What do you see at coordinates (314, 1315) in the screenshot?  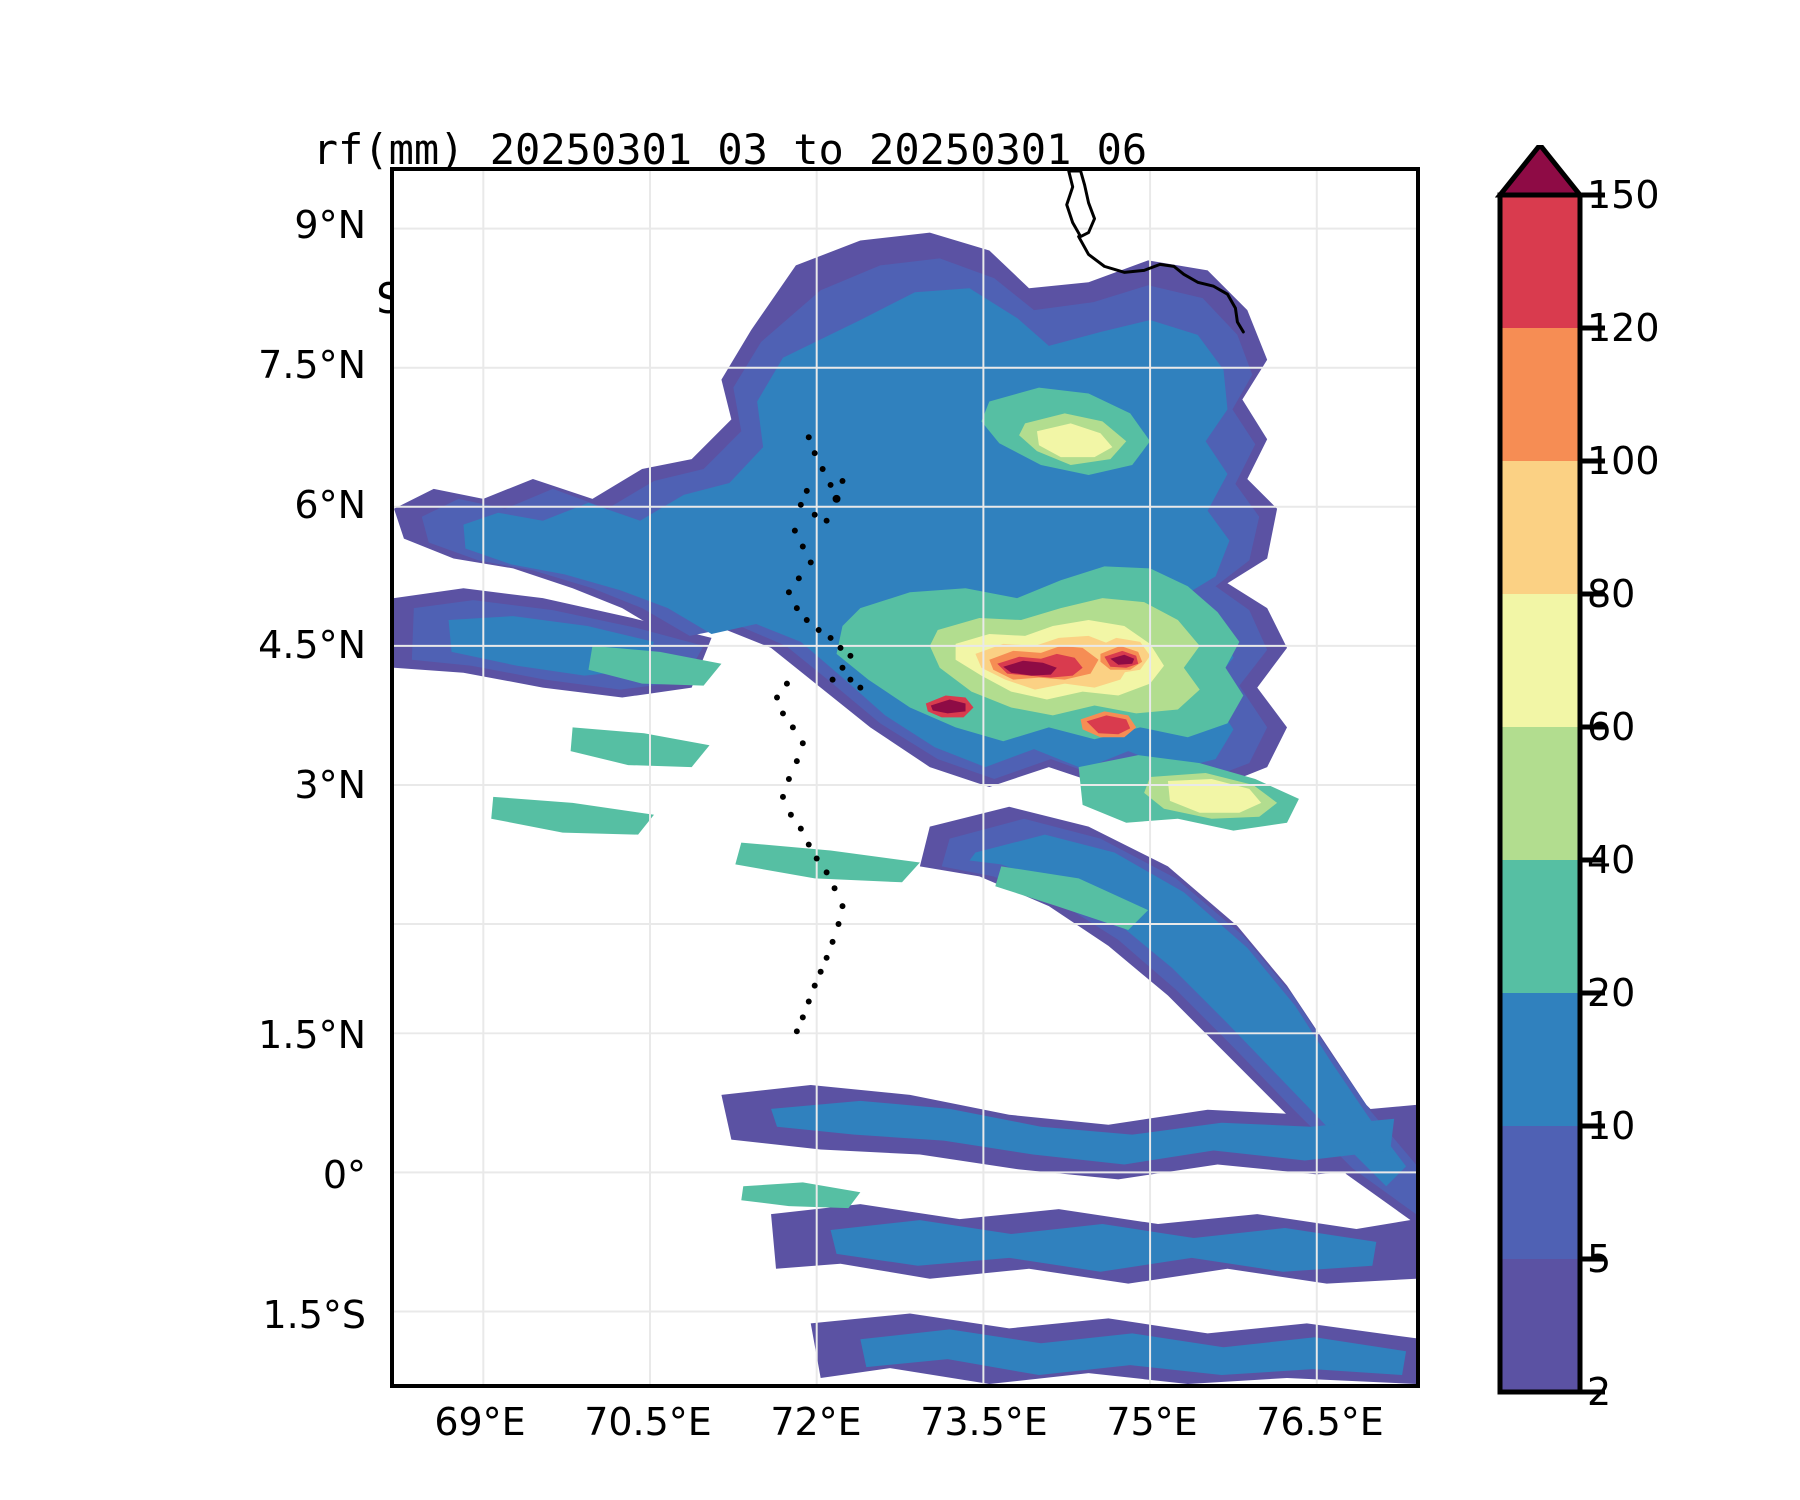 I see `ytick-1p5s: 1.5°S` at bounding box center [314, 1315].